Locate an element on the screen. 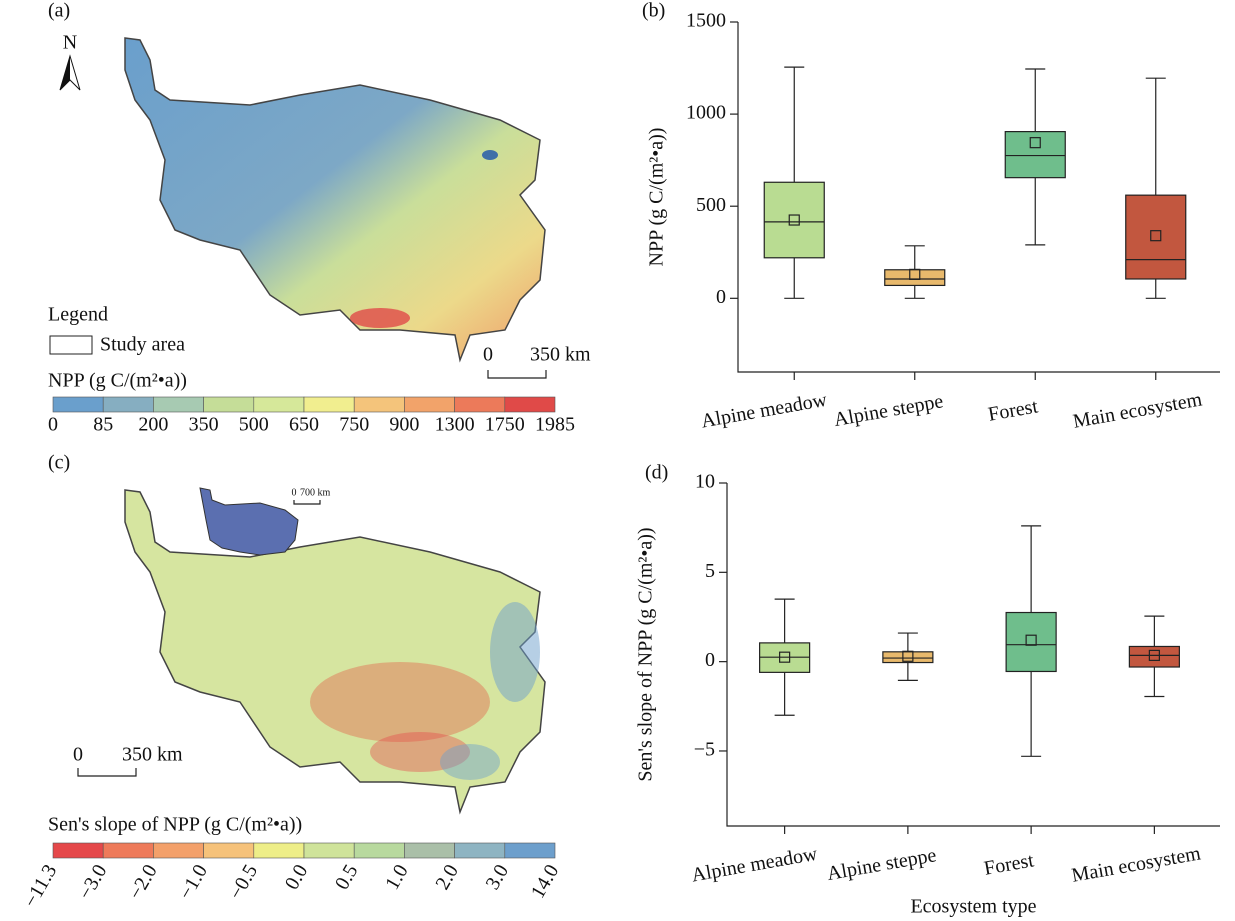  panel-label: (d) is located at coordinates (656, 473).